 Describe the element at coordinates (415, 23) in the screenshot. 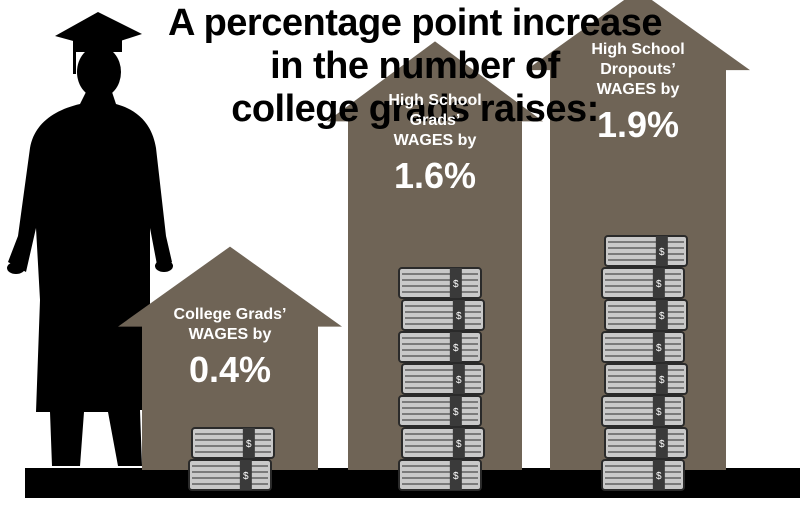

I see `chart-title-line-1: A percentage point increase` at that location.